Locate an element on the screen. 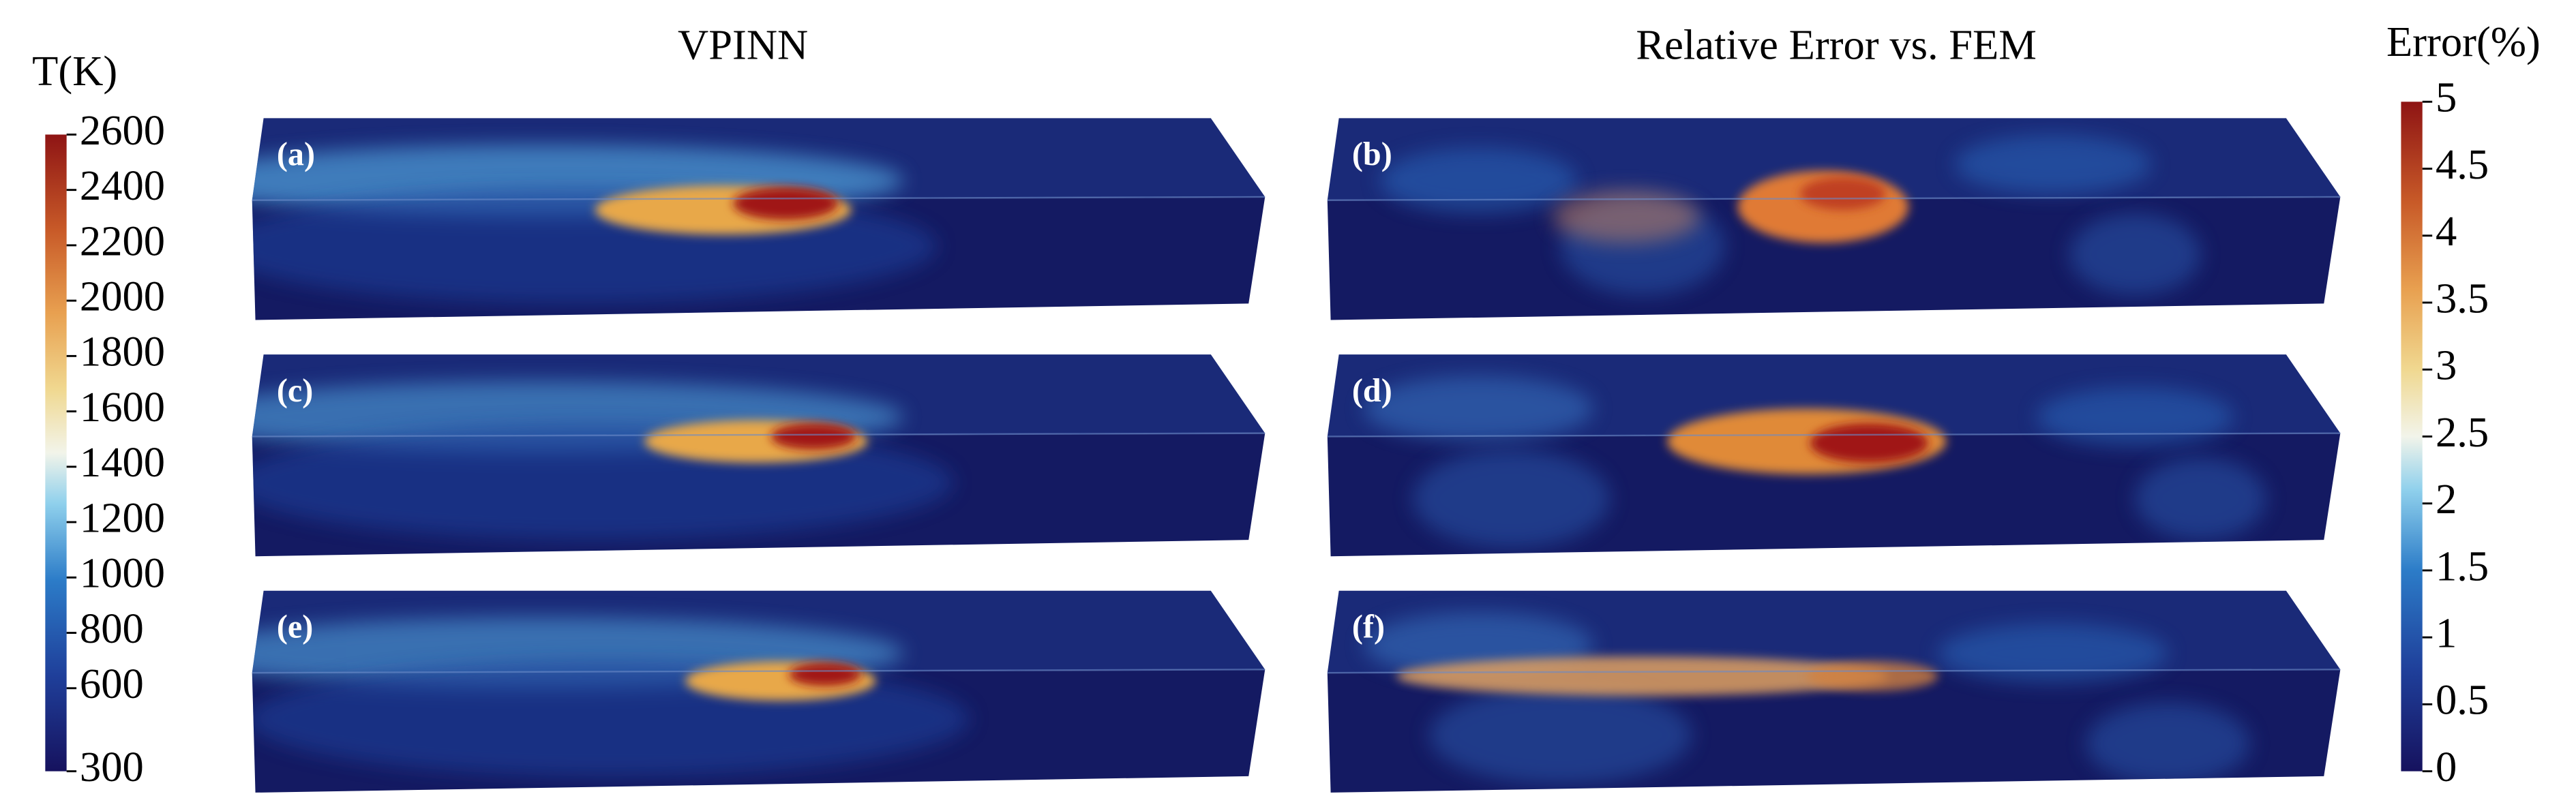  panel-label: (d) is located at coordinates (1372, 391).